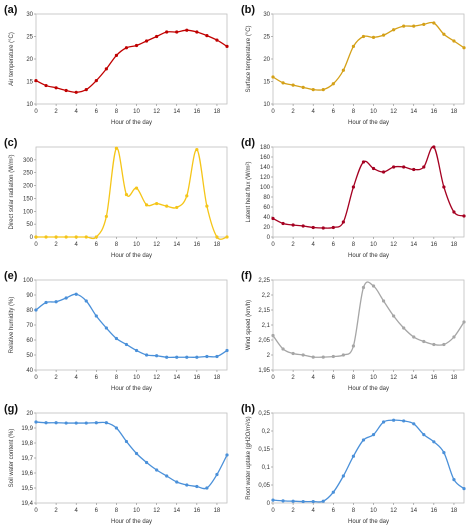  What do you see at coordinates (12, 325) in the screenshot?
I see `y-axis-label: Relative humidity (%)` at bounding box center [12, 325].